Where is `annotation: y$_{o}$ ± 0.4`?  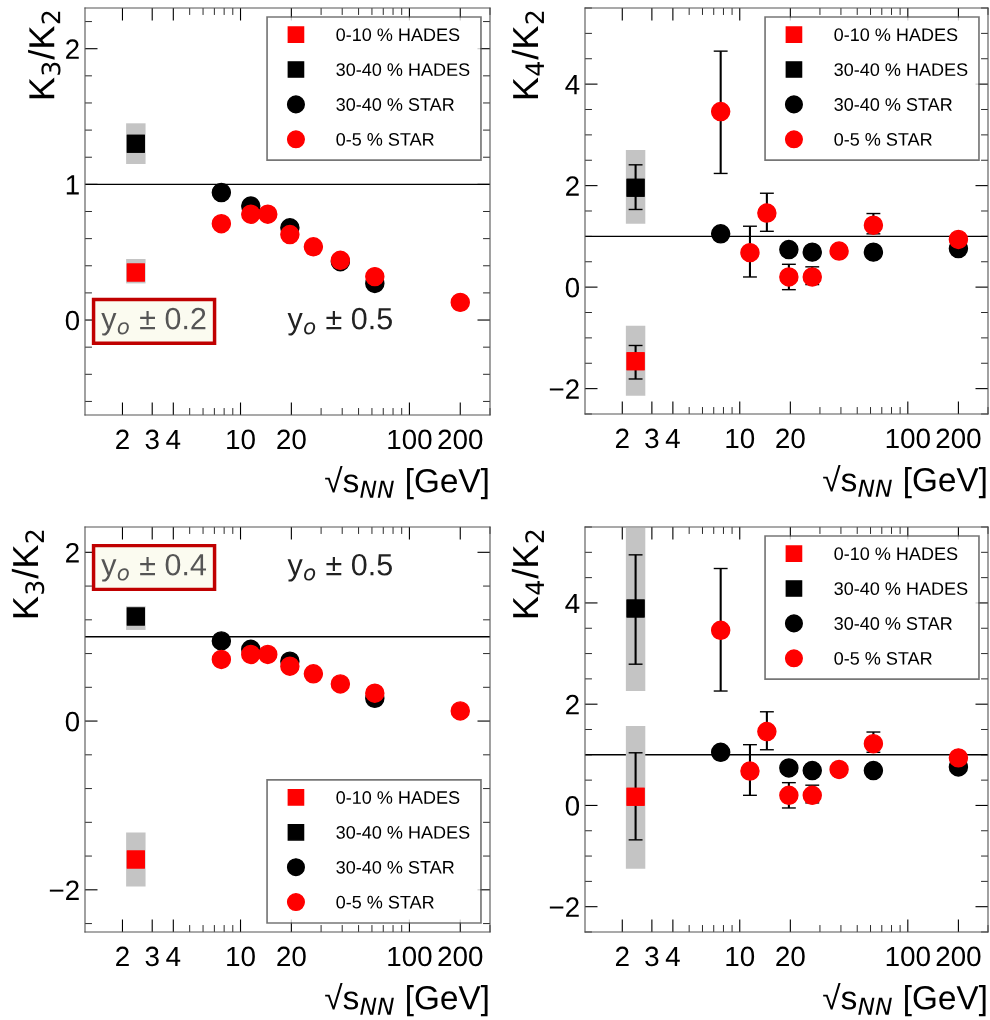 annotation: y$_{o}$ ± 0.4 is located at coordinates (154, 567).